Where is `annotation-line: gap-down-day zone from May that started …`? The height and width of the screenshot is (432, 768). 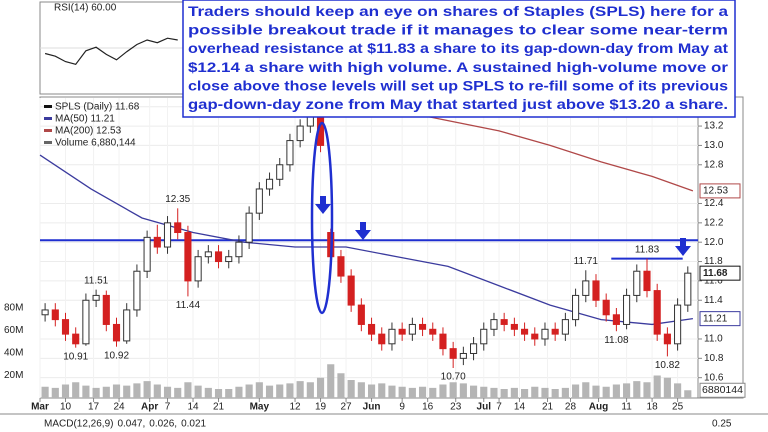 annotation-line: gap-down-day zone from May that started … is located at coordinates (458, 104).